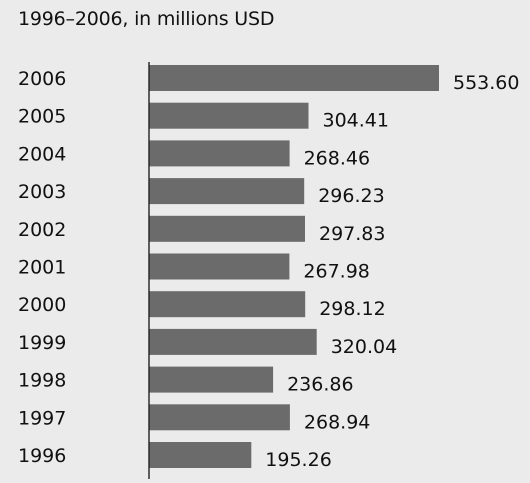 The image size is (530, 483). What do you see at coordinates (42, 117) in the screenshot?
I see `category-label-2005: 2005` at bounding box center [42, 117].